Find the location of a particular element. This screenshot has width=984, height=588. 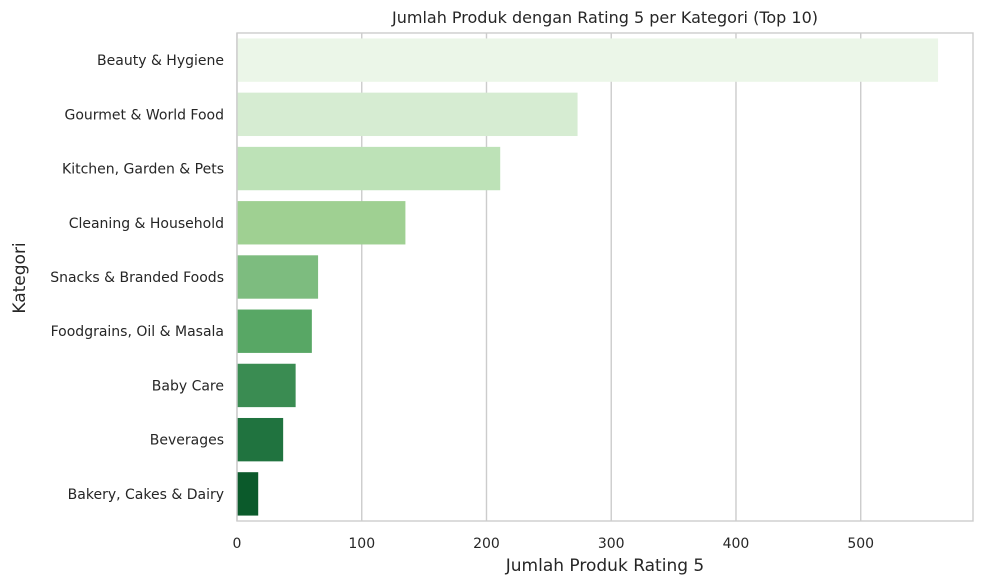

y-tick-label: Beauty & Hygiene is located at coordinates (160, 61).